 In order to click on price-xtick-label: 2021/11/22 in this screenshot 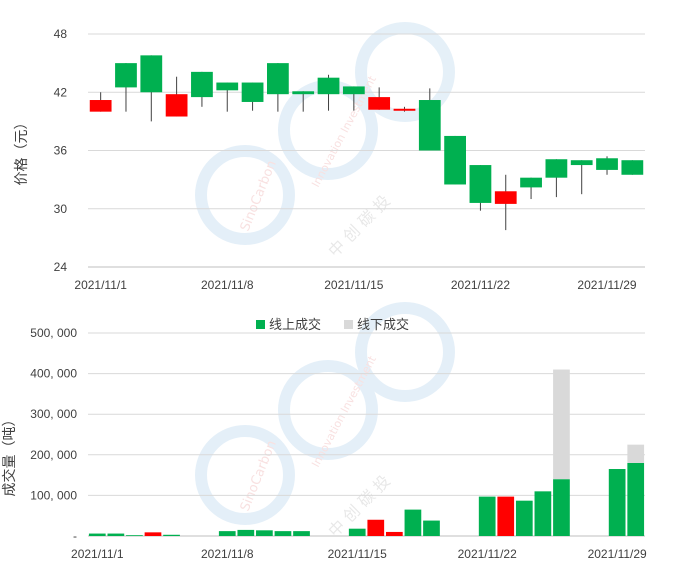, I will do `click(480, 285)`.